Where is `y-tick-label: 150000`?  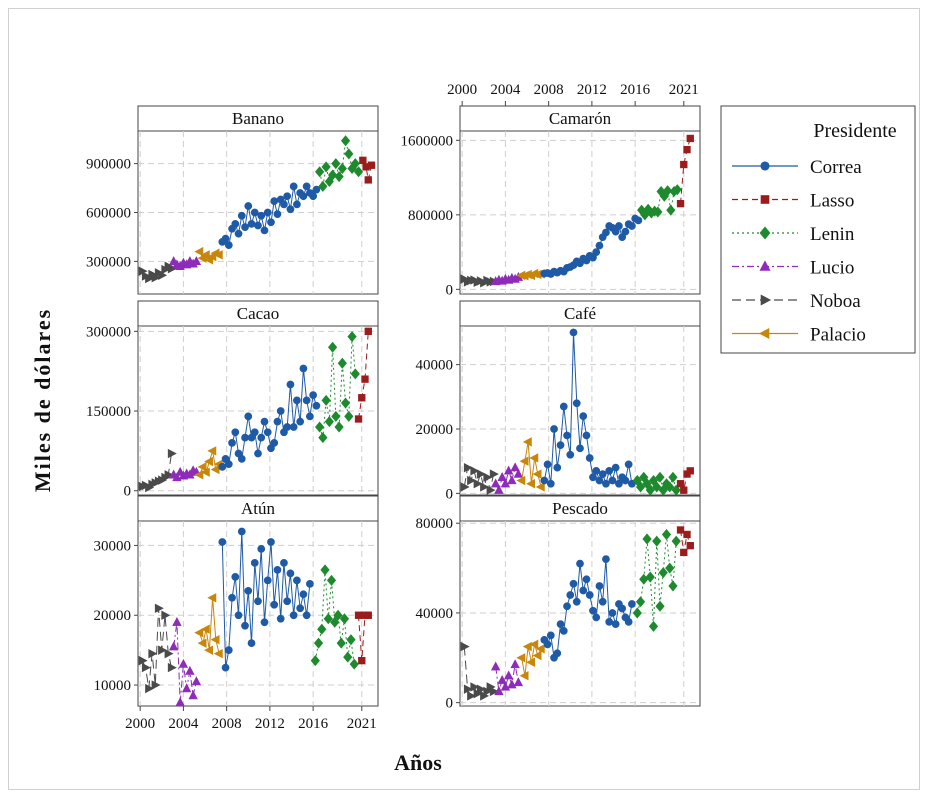
y-tick-label: 150000 is located at coordinates (108, 412).